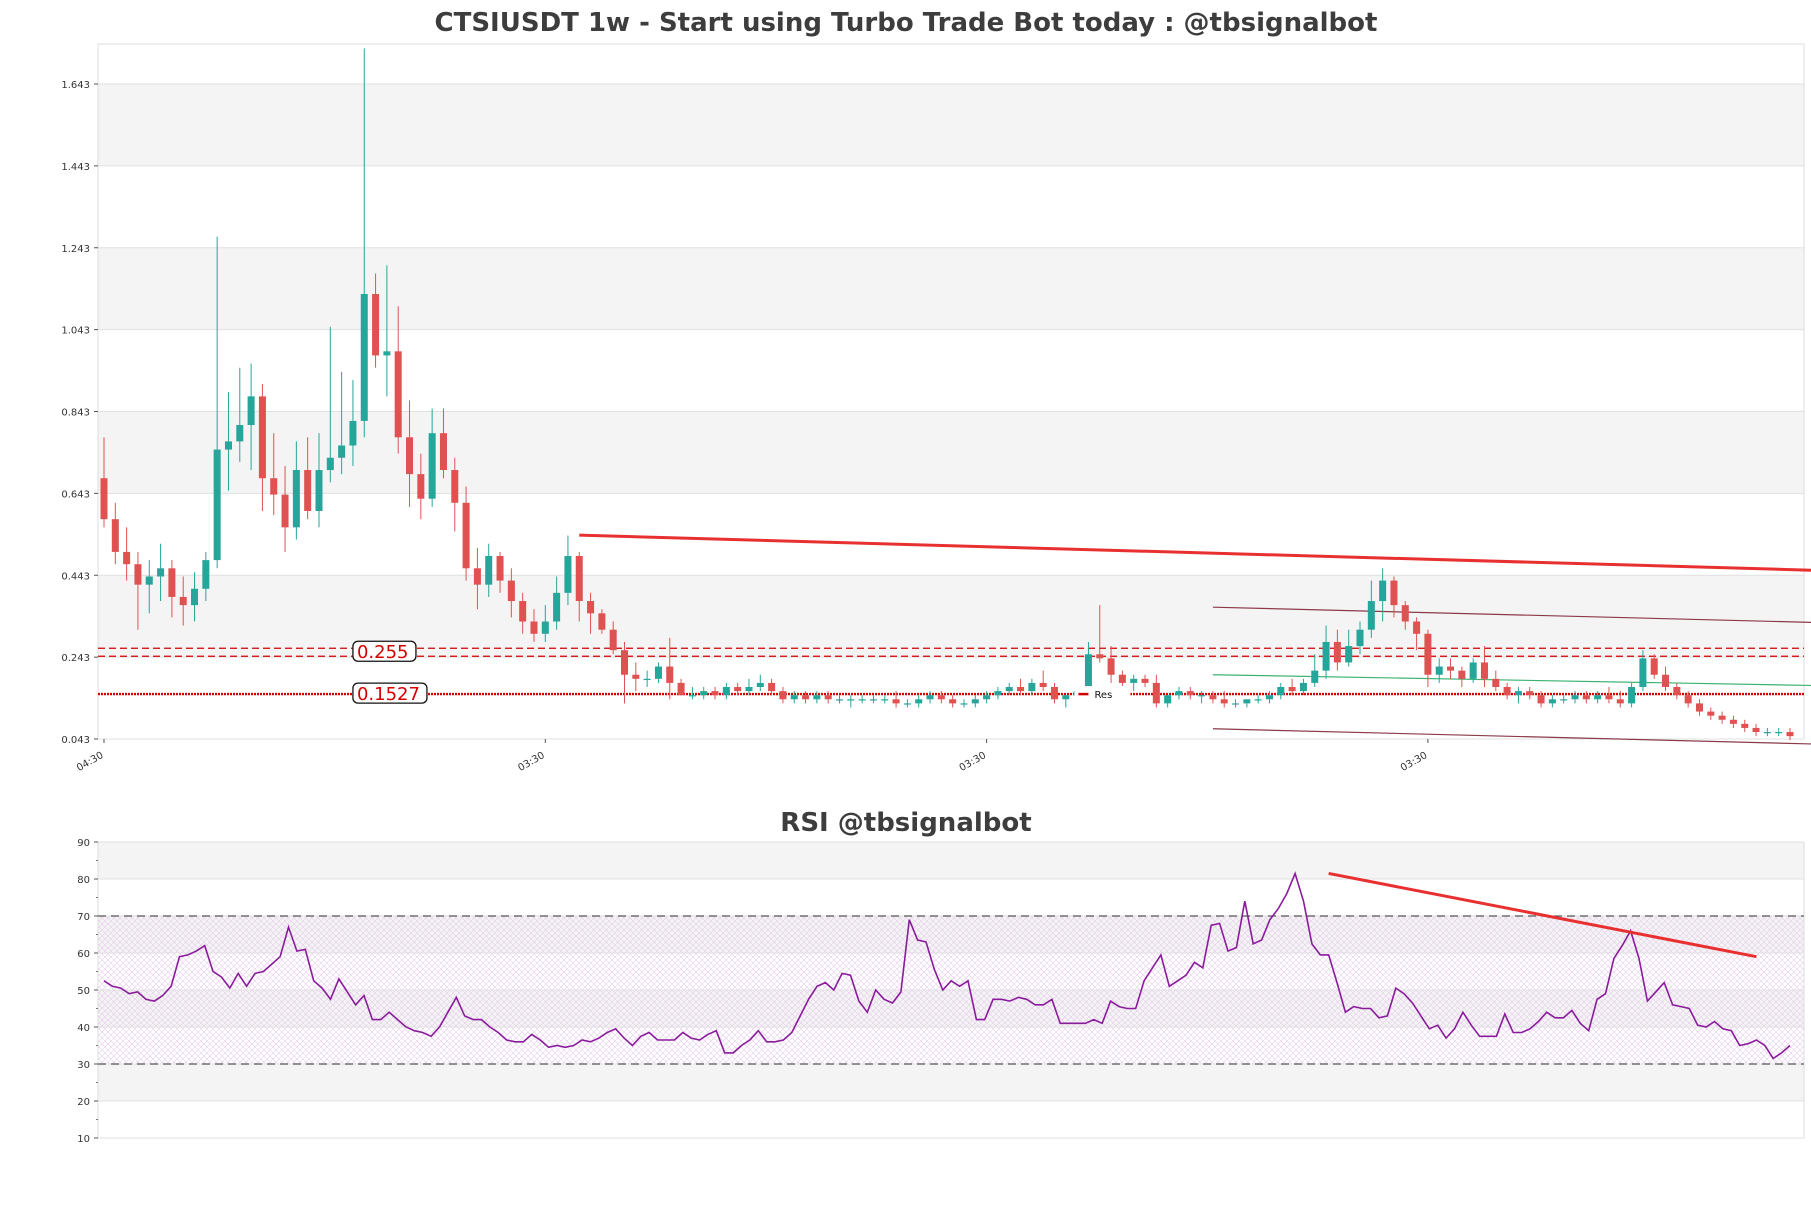 The image size is (1811, 1208). Describe the element at coordinates (75, 249) in the screenshot. I see `price-ytick-label: 1.243` at that location.